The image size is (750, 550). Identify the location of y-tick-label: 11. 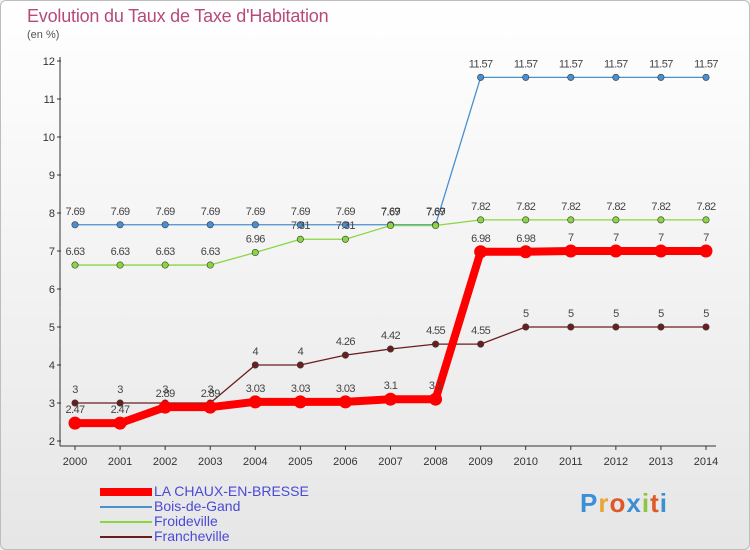
(49, 100).